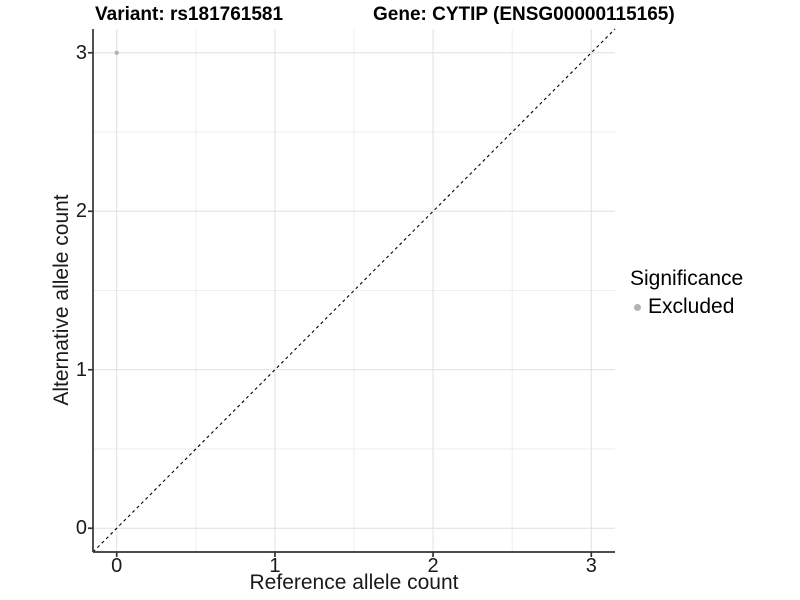 The image size is (800, 600). Describe the element at coordinates (81, 369) in the screenshot. I see `y-tick-label: 1` at that location.